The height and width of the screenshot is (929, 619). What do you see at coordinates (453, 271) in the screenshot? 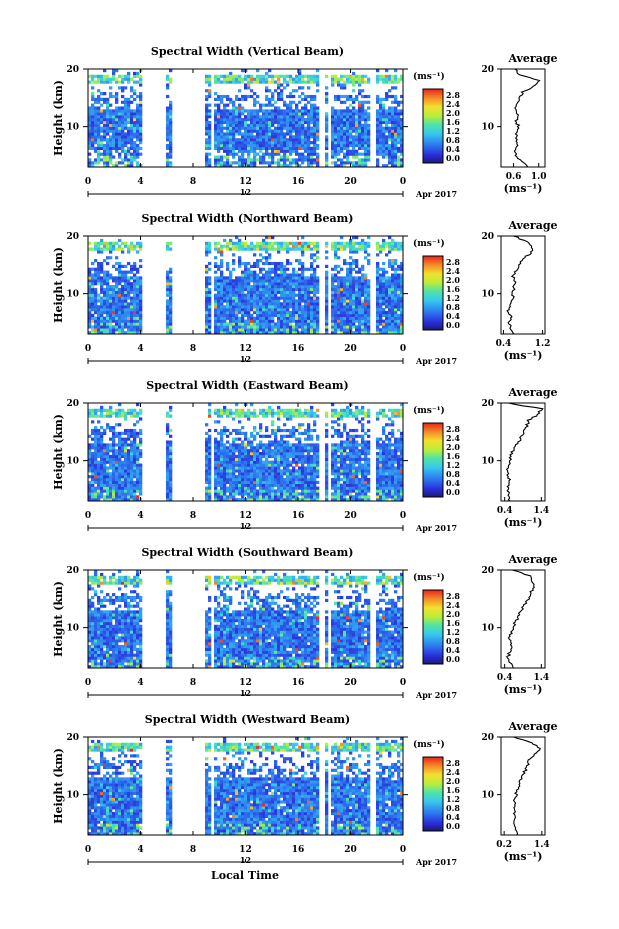
I see `colorbar-tick-label: 2.4` at bounding box center [453, 271].